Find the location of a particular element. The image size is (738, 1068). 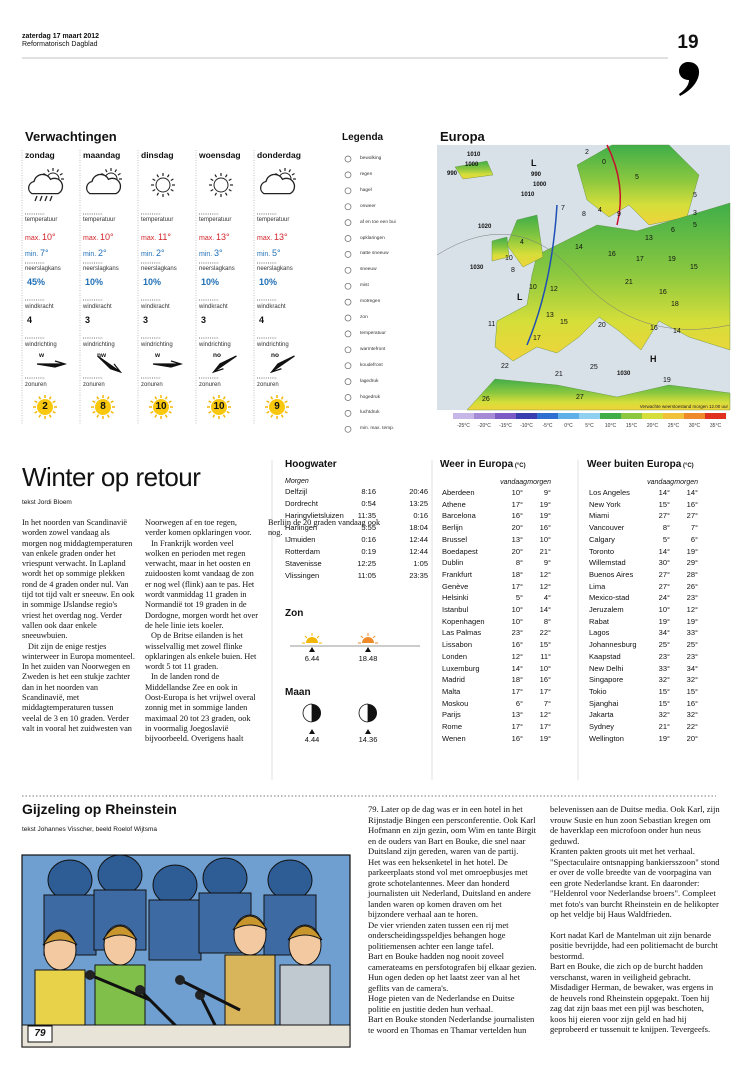

legend-item: sneeuw is located at coordinates (368, 270).